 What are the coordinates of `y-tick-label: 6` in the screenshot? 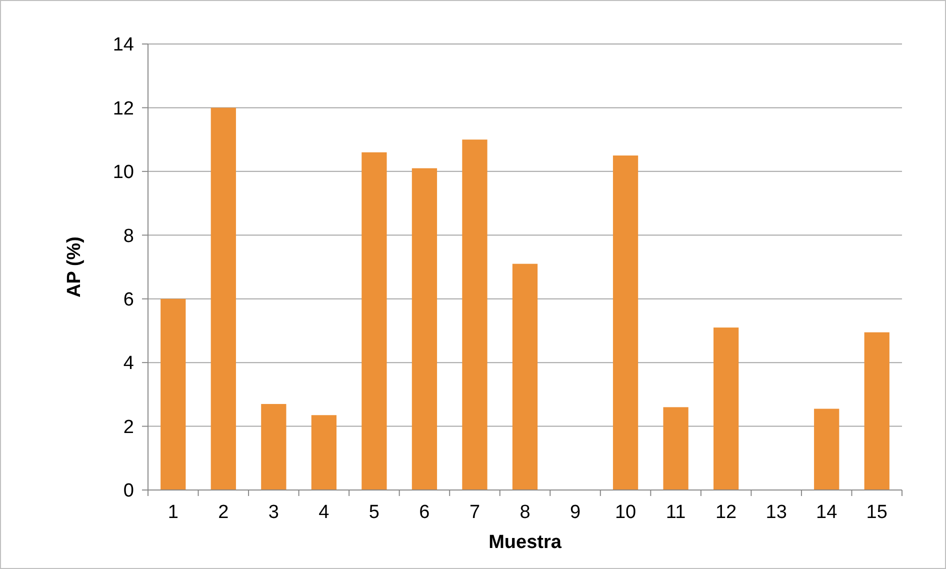 It's located at (128, 300).